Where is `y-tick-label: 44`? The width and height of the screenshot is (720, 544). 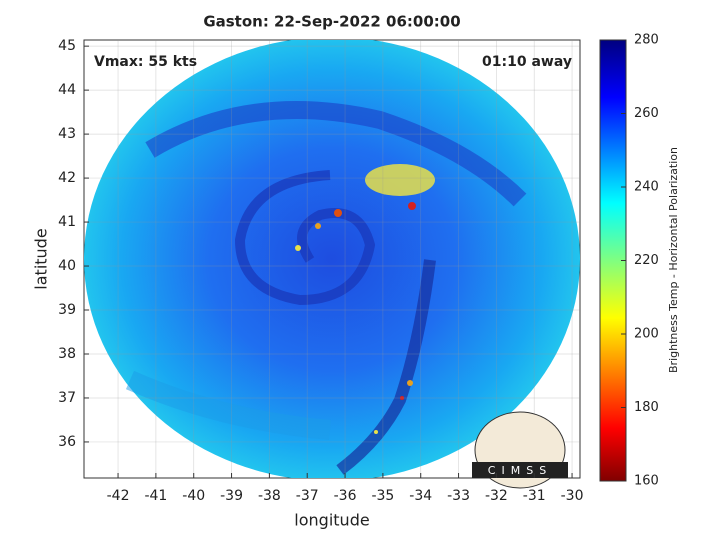
y-tick-label: 44 is located at coordinates (67, 90).